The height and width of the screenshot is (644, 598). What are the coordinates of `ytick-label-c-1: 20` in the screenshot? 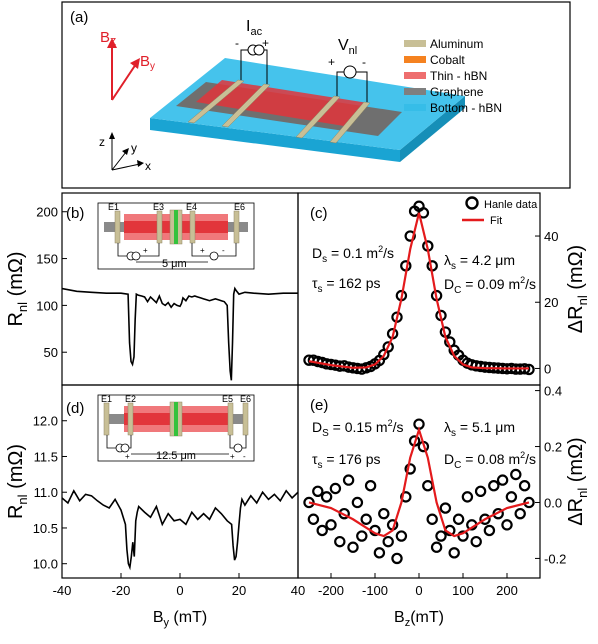 It's located at (551, 302).